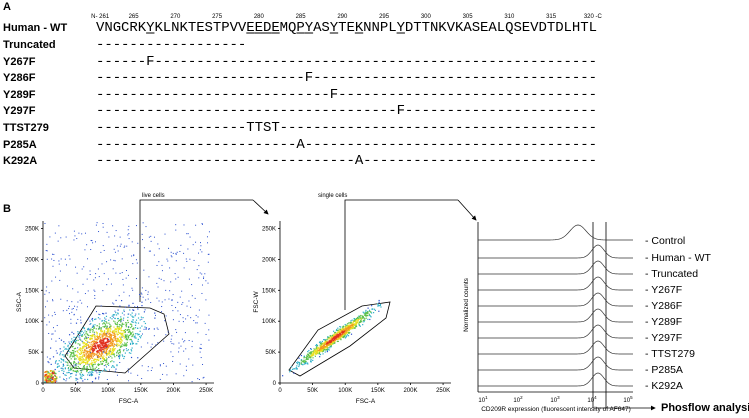  I want to click on legend-label: - K292A, so click(664, 386).